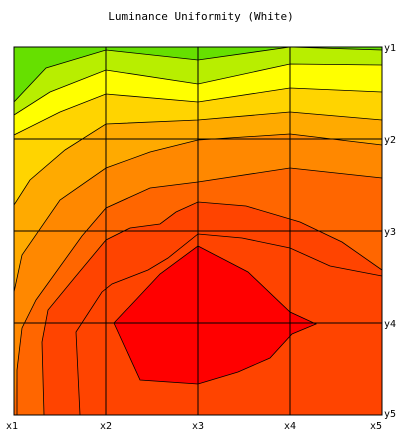 Image resolution: width=402 pixels, height=431 pixels. What do you see at coordinates (390, 324) in the screenshot?
I see `y-tick-label-y4: y4` at bounding box center [390, 324].